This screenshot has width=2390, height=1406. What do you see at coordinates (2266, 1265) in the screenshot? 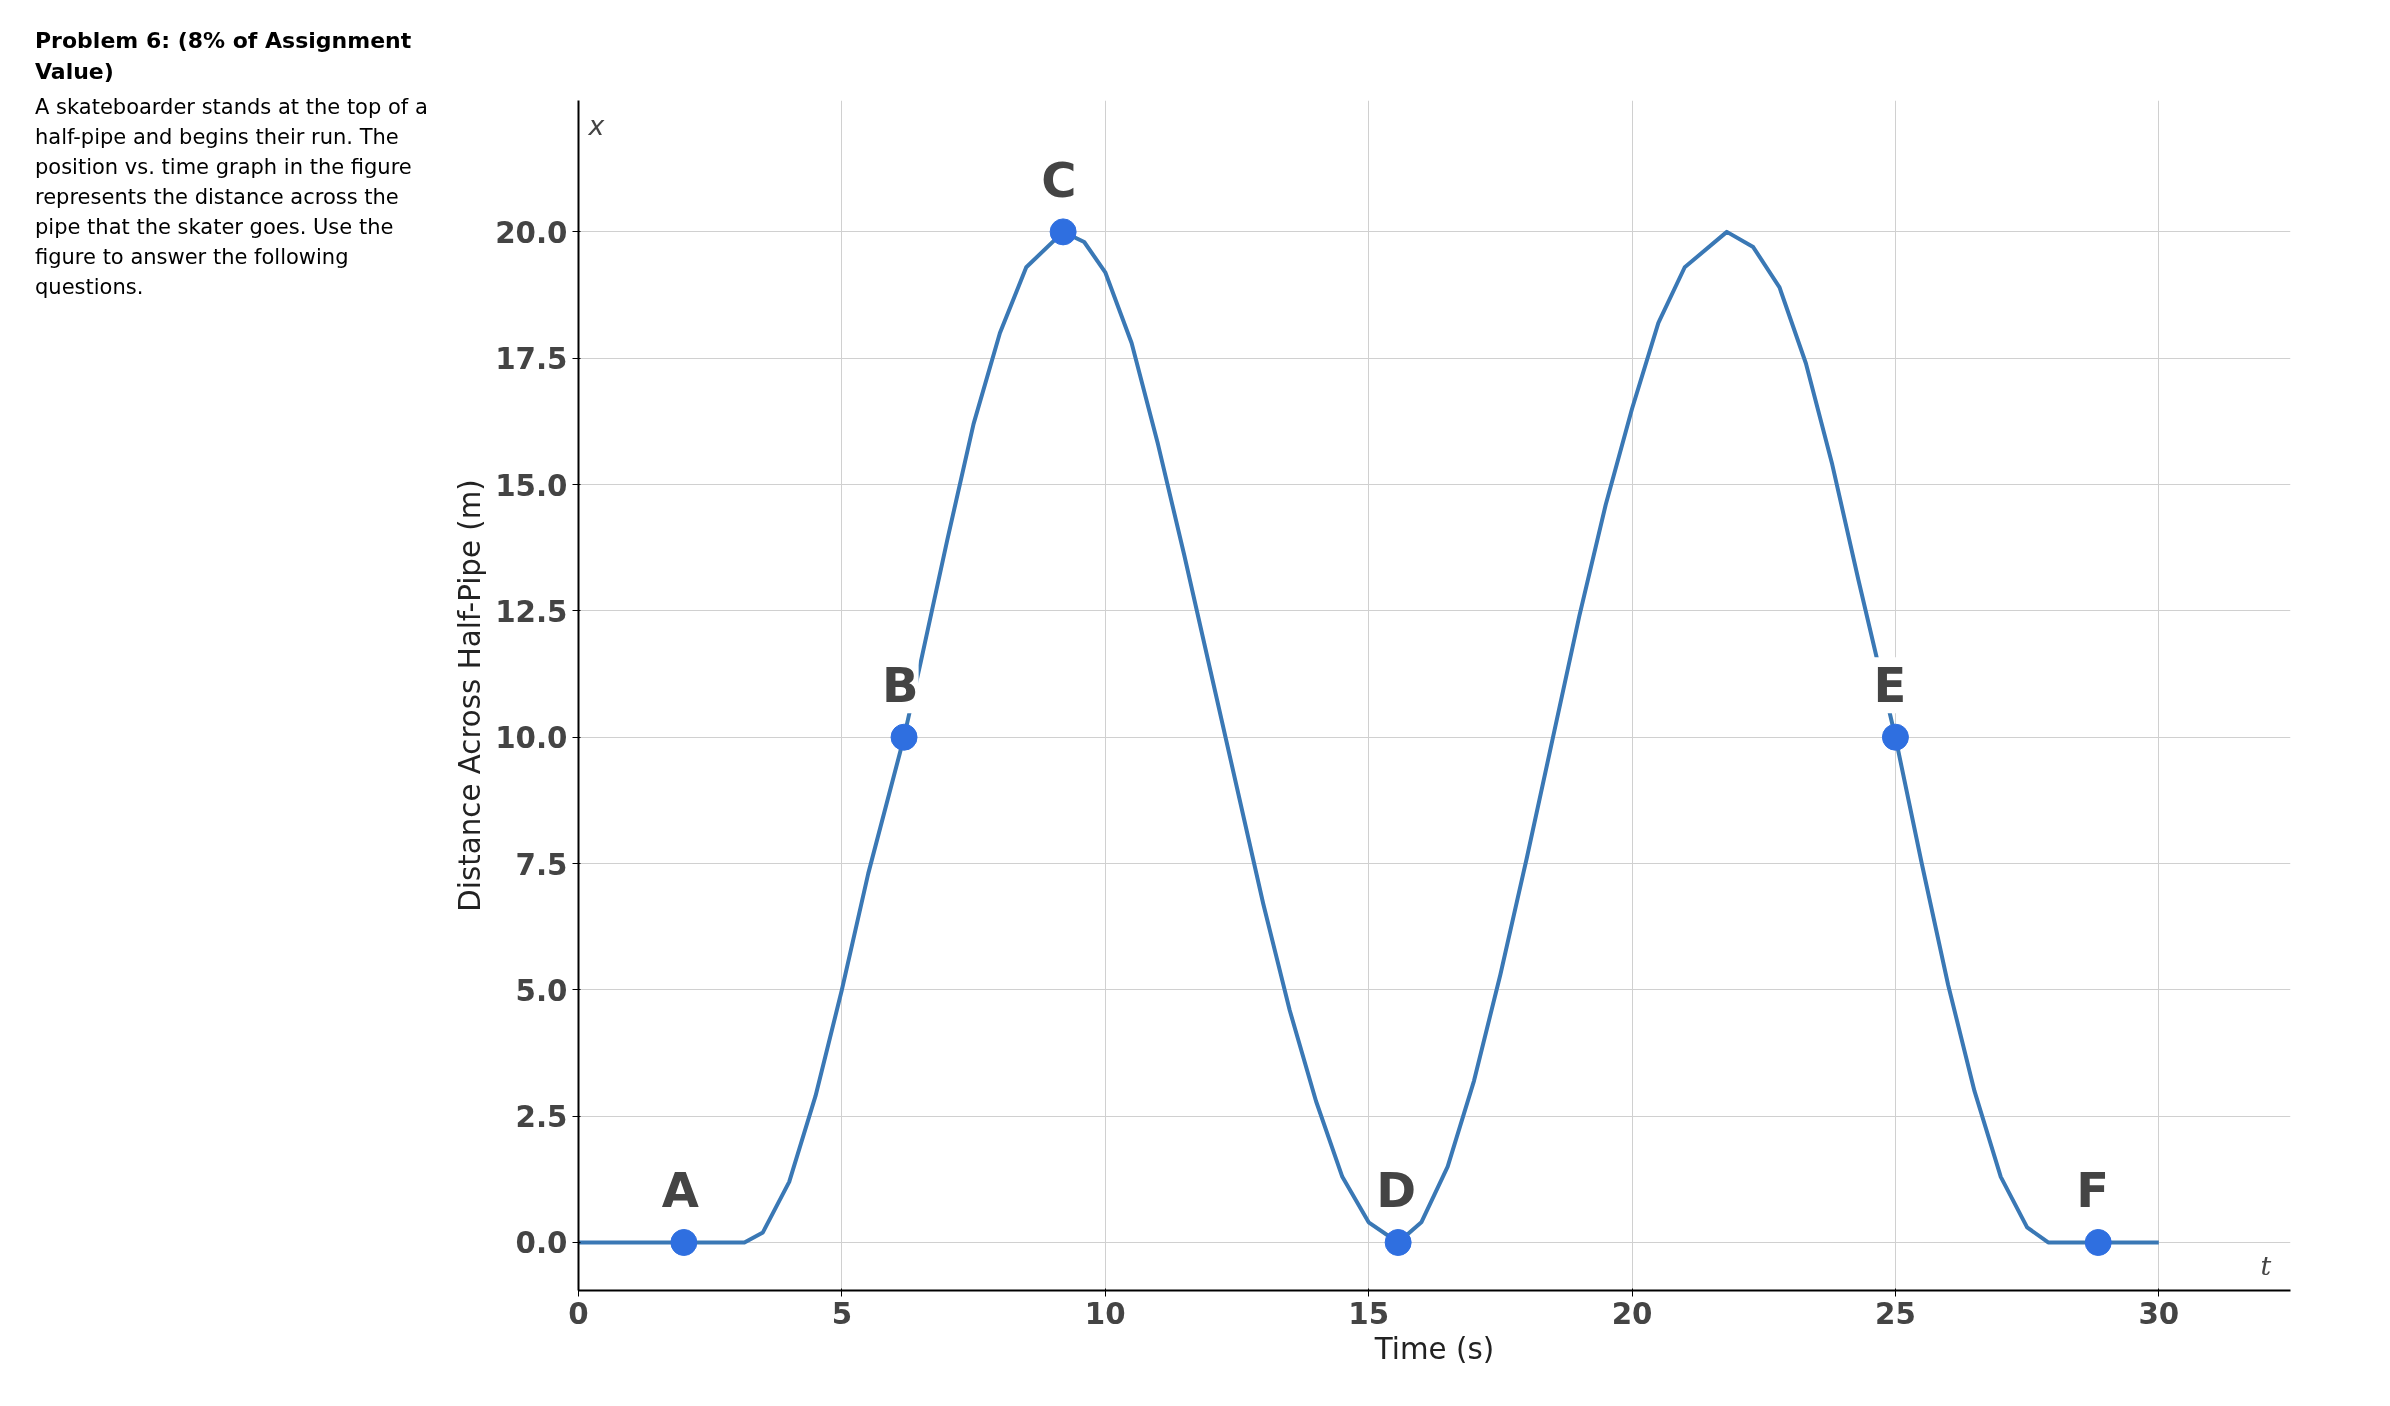
I see `annotation: t` at bounding box center [2266, 1265].